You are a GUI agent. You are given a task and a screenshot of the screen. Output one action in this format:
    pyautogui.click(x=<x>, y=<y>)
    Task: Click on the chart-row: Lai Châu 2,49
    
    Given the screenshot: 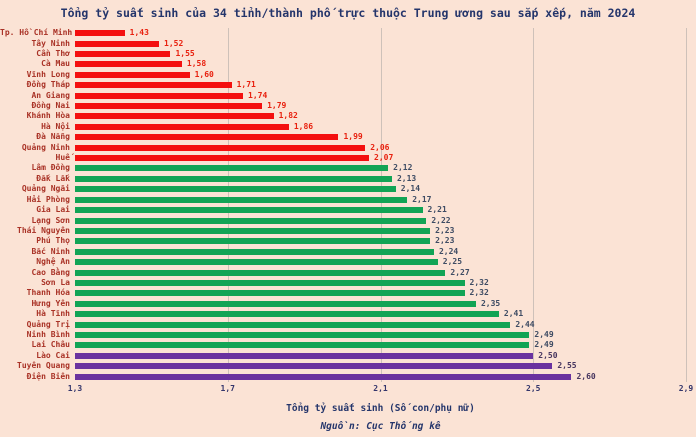 What is the action you would take?
    pyautogui.click(x=348, y=345)
    